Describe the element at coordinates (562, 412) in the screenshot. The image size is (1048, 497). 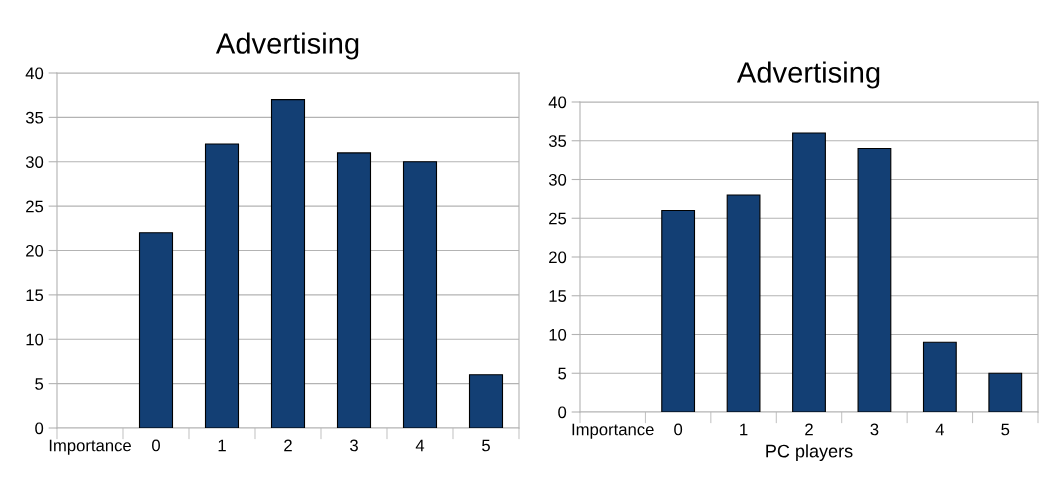
I see `y-tick-label: 0` at that location.